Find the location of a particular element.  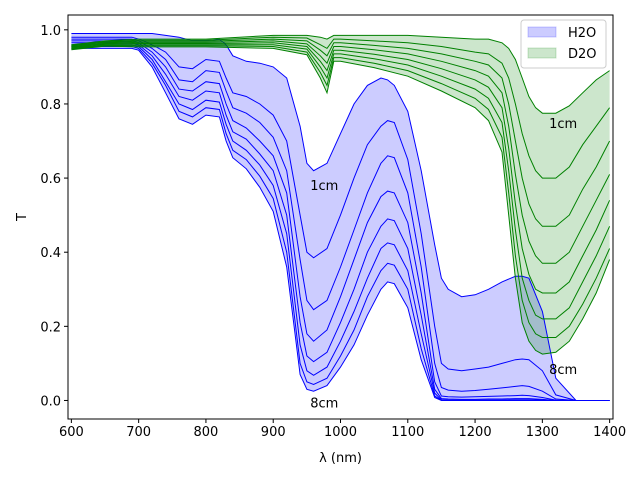

x-tick-label: 800 is located at coordinates (206, 432).